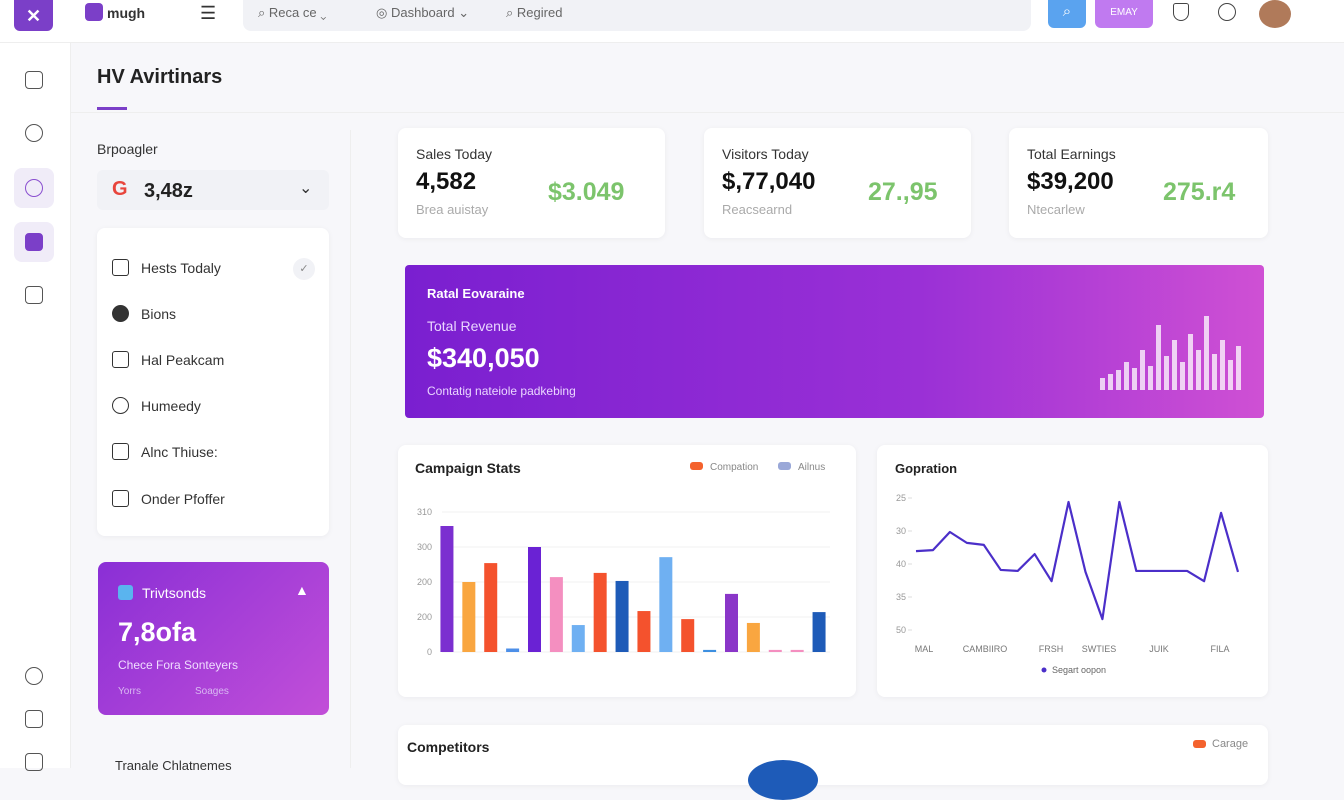  What do you see at coordinates (306, 188) in the screenshot?
I see `select-caret: ⌄` at bounding box center [306, 188].